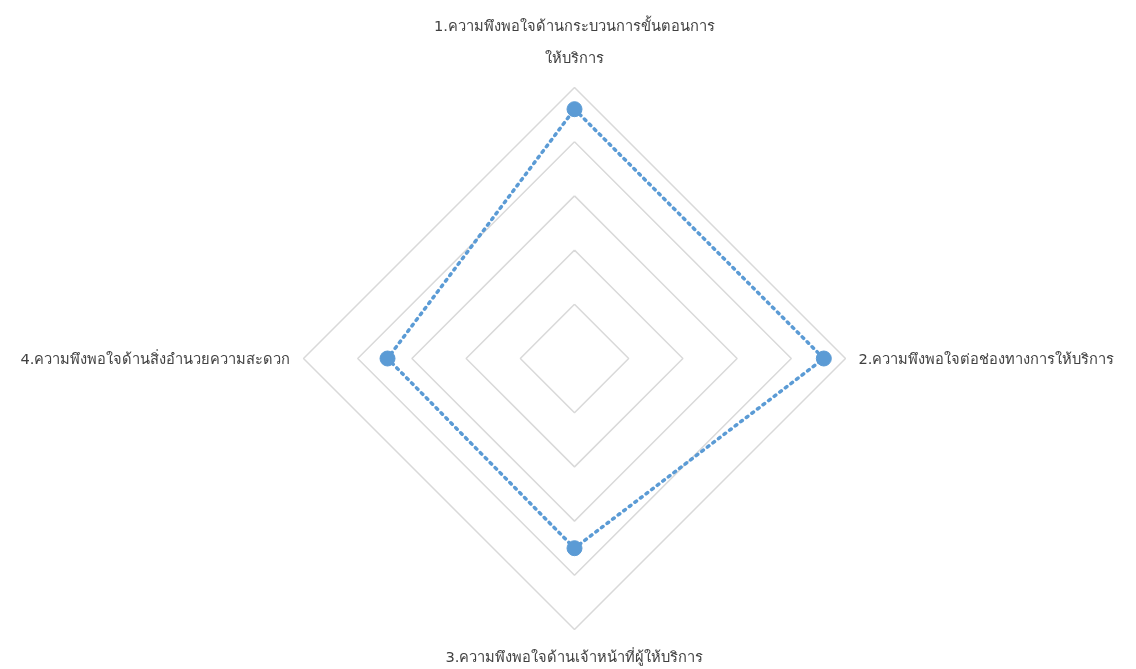 This screenshot has width=1136, height=669. I want to click on spoke-label: 2.ความพึงพอใจต่อช่องทางการให้บริการ, so click(986, 358).